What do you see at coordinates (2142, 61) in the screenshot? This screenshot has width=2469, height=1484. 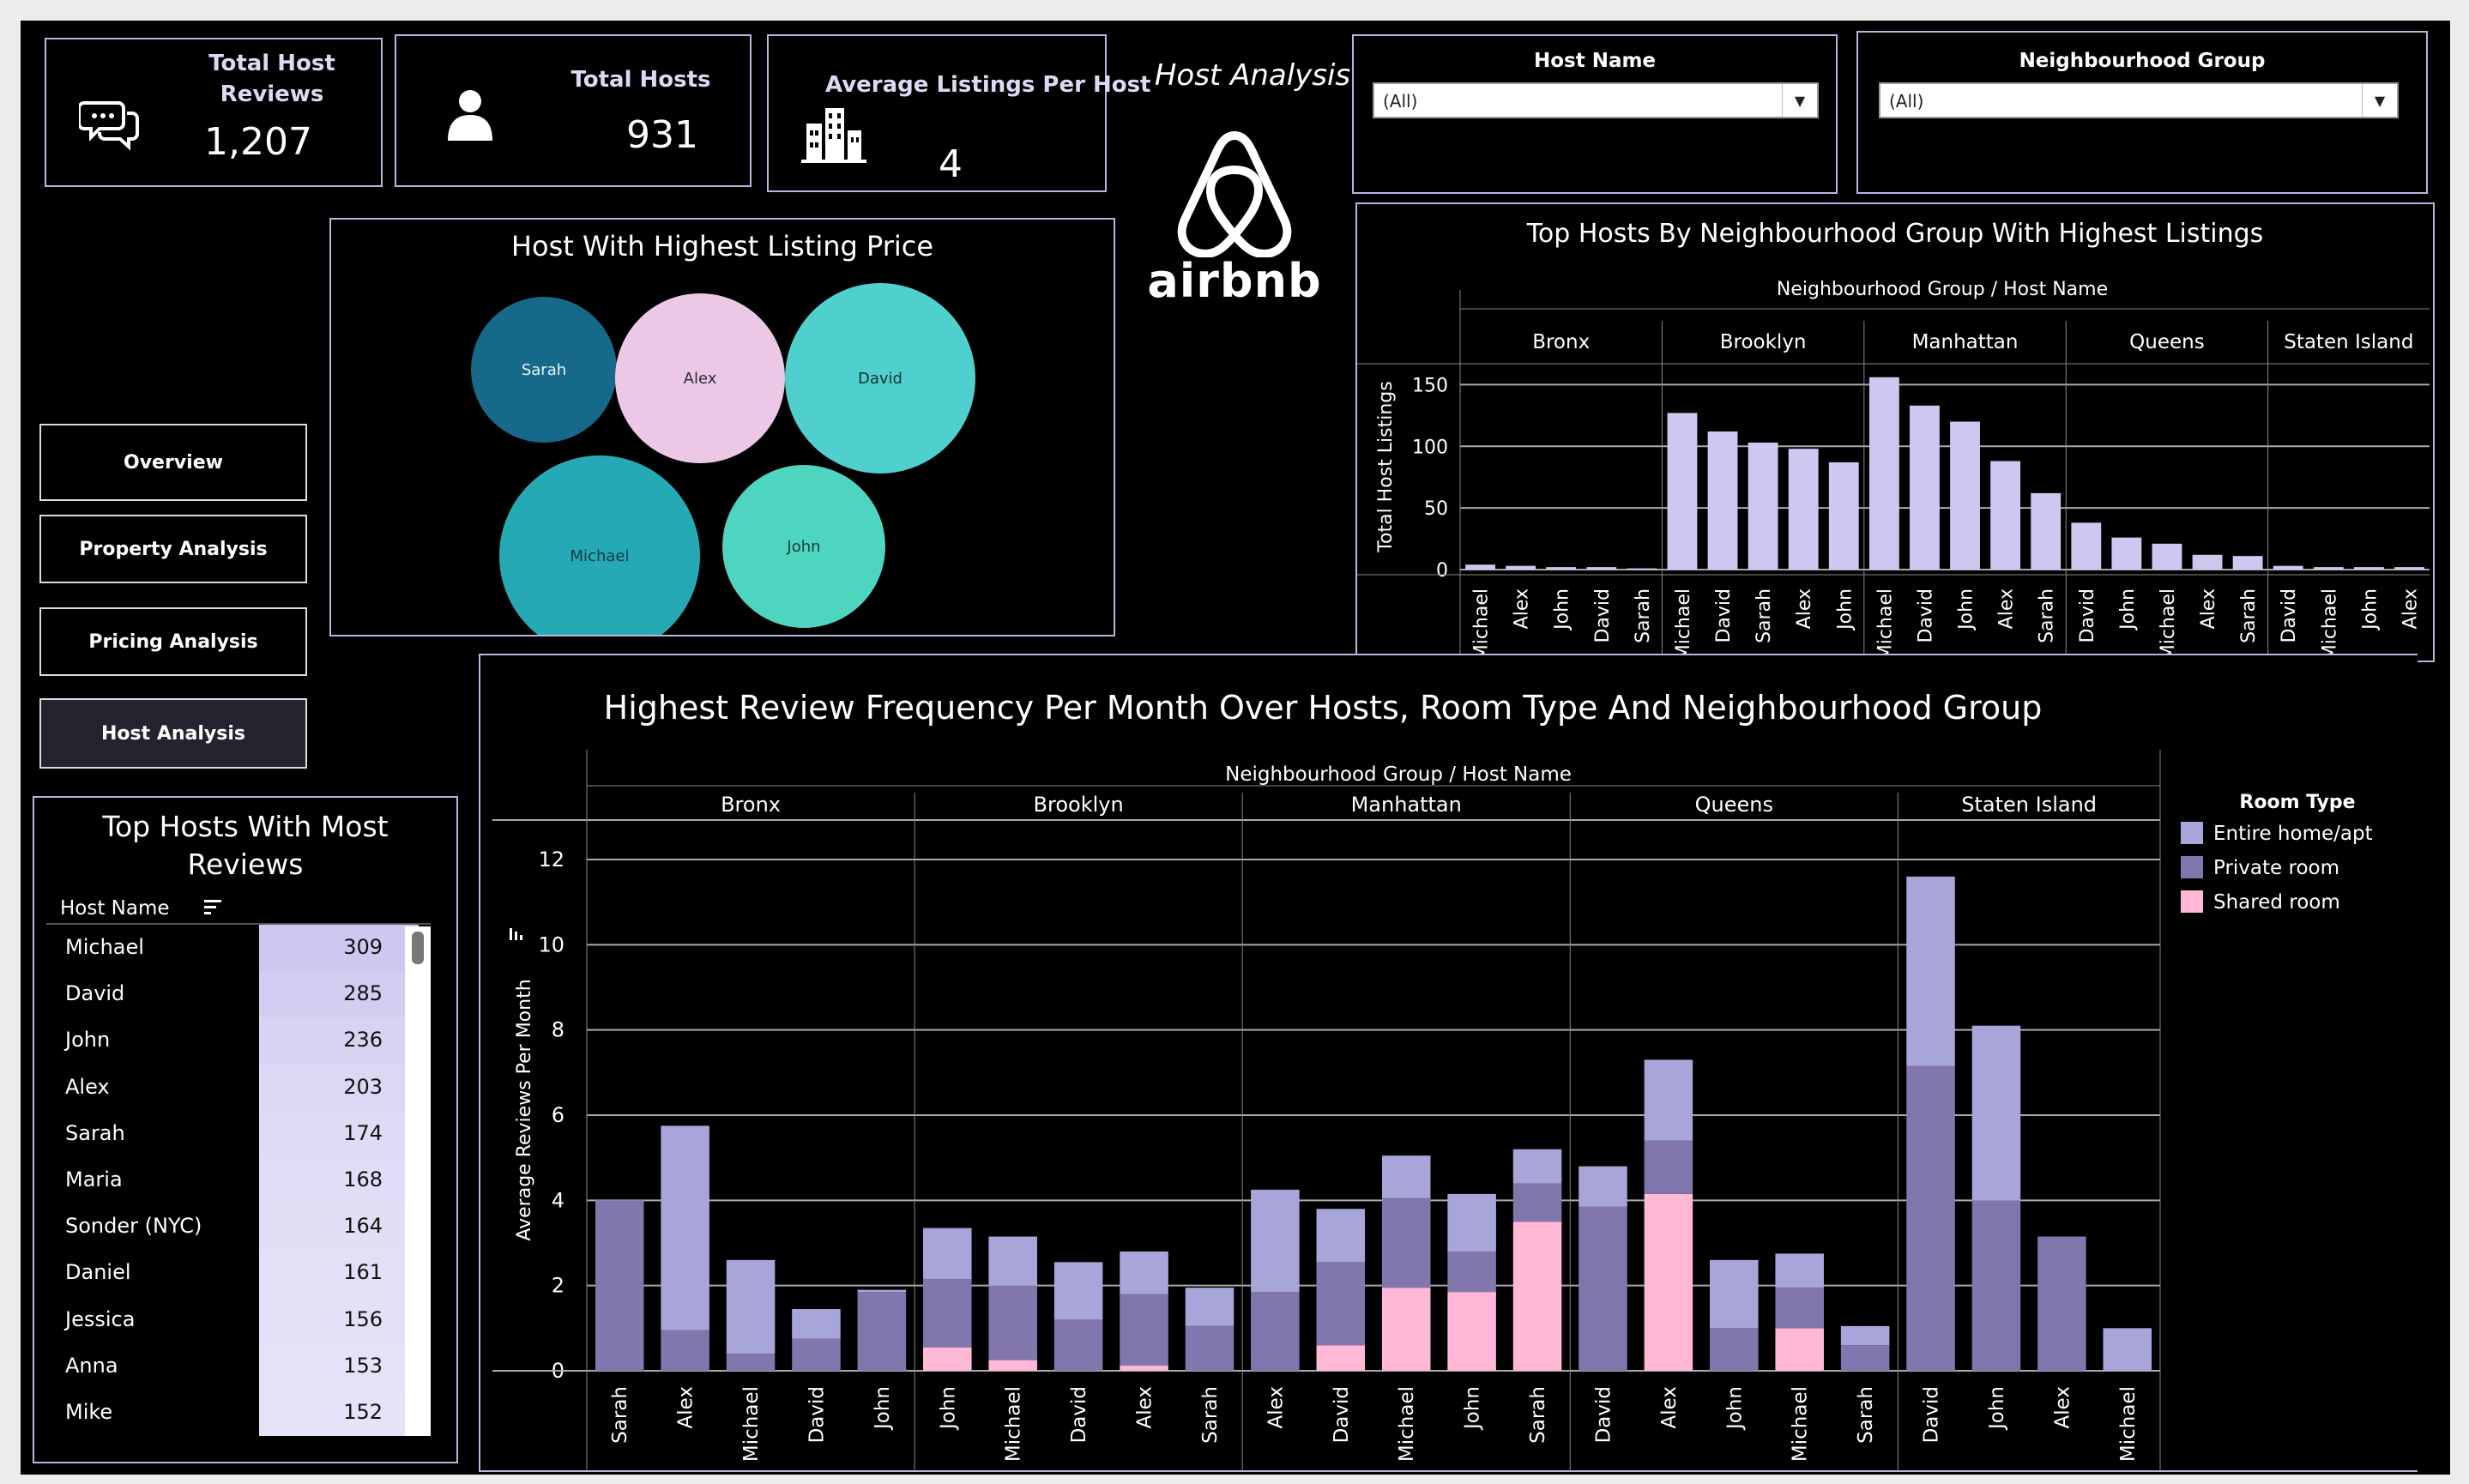 I see `filter-neighbourhood-label: Neighbourhood Group` at bounding box center [2142, 61].